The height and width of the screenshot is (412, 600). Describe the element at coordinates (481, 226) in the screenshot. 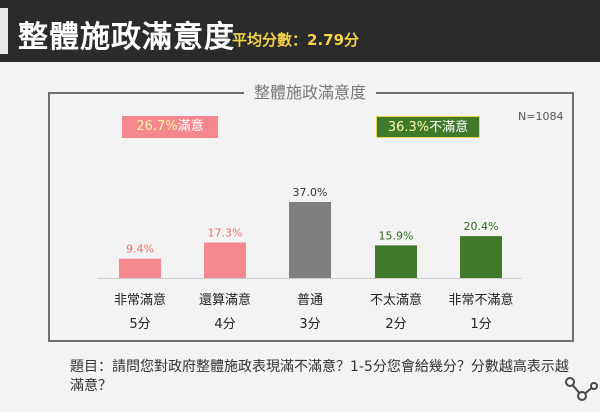

I see `data-label-very-dissatisfied: 20.4%` at that location.